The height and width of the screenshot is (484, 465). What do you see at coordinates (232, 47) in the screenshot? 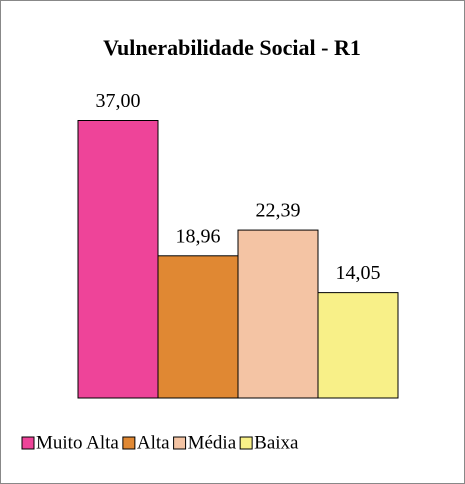
I see `chart-title: Vulnerabilidade Social - R1` at bounding box center [232, 47].